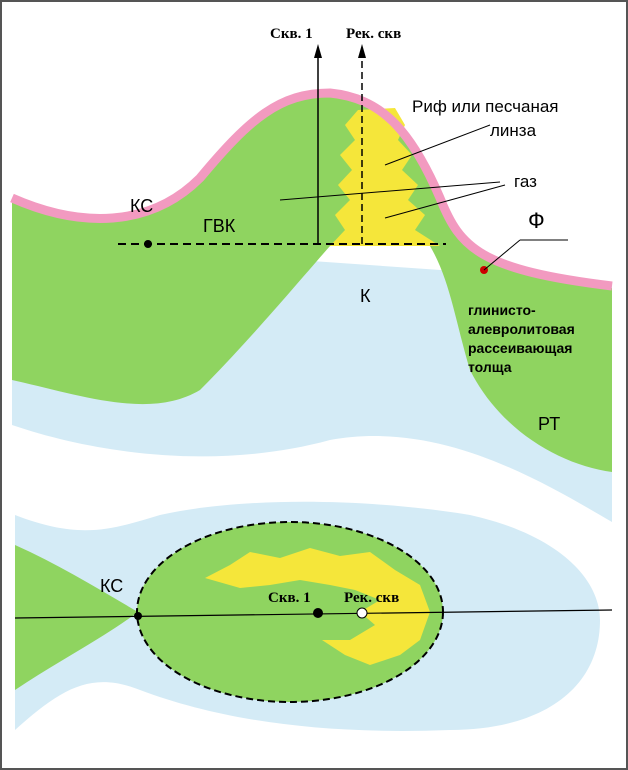 The height and width of the screenshot is (770, 628). I want to click on label: глинисто-, so click(502, 310).